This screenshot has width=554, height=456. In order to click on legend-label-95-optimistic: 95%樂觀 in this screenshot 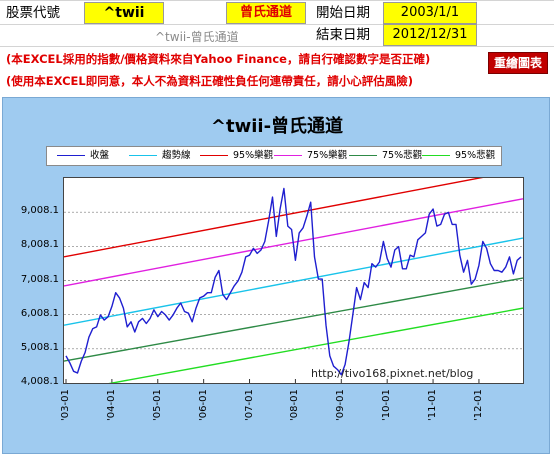, I will do `click(253, 155)`.